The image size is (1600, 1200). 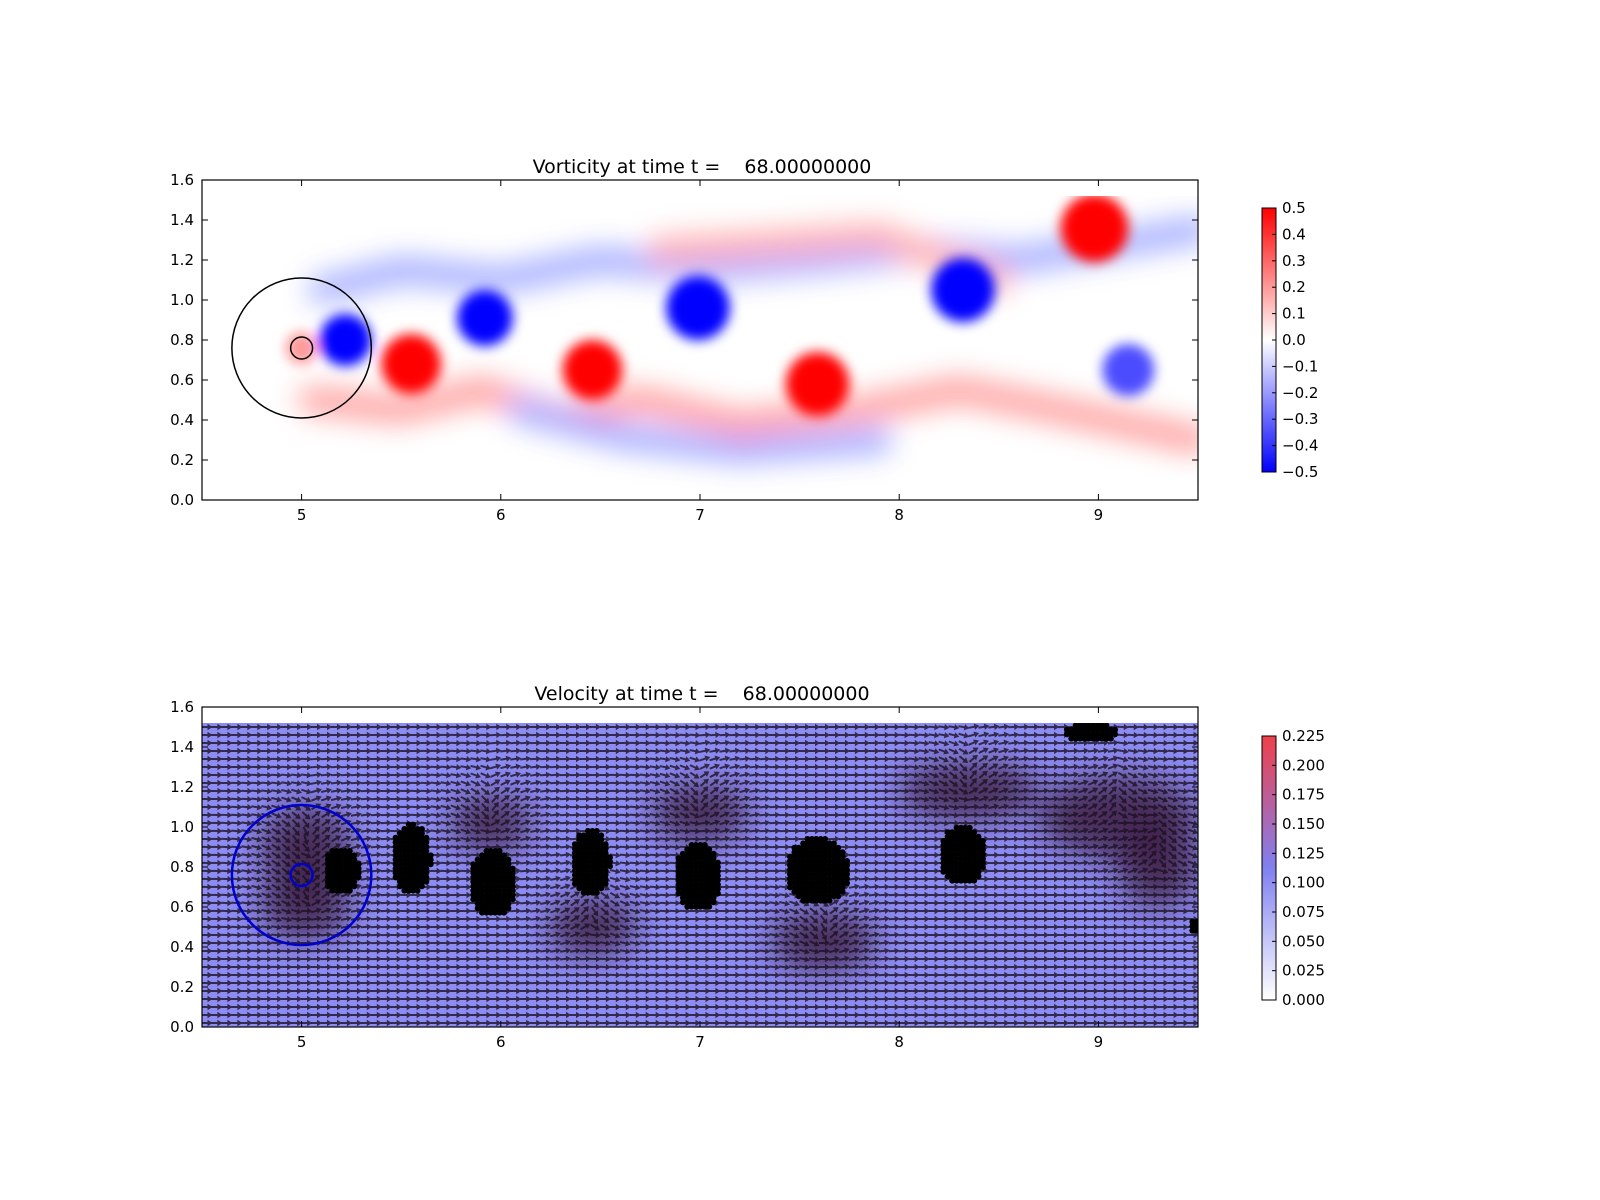 What do you see at coordinates (700, 515) in the screenshot?
I see `x-tick-label: 7` at bounding box center [700, 515].